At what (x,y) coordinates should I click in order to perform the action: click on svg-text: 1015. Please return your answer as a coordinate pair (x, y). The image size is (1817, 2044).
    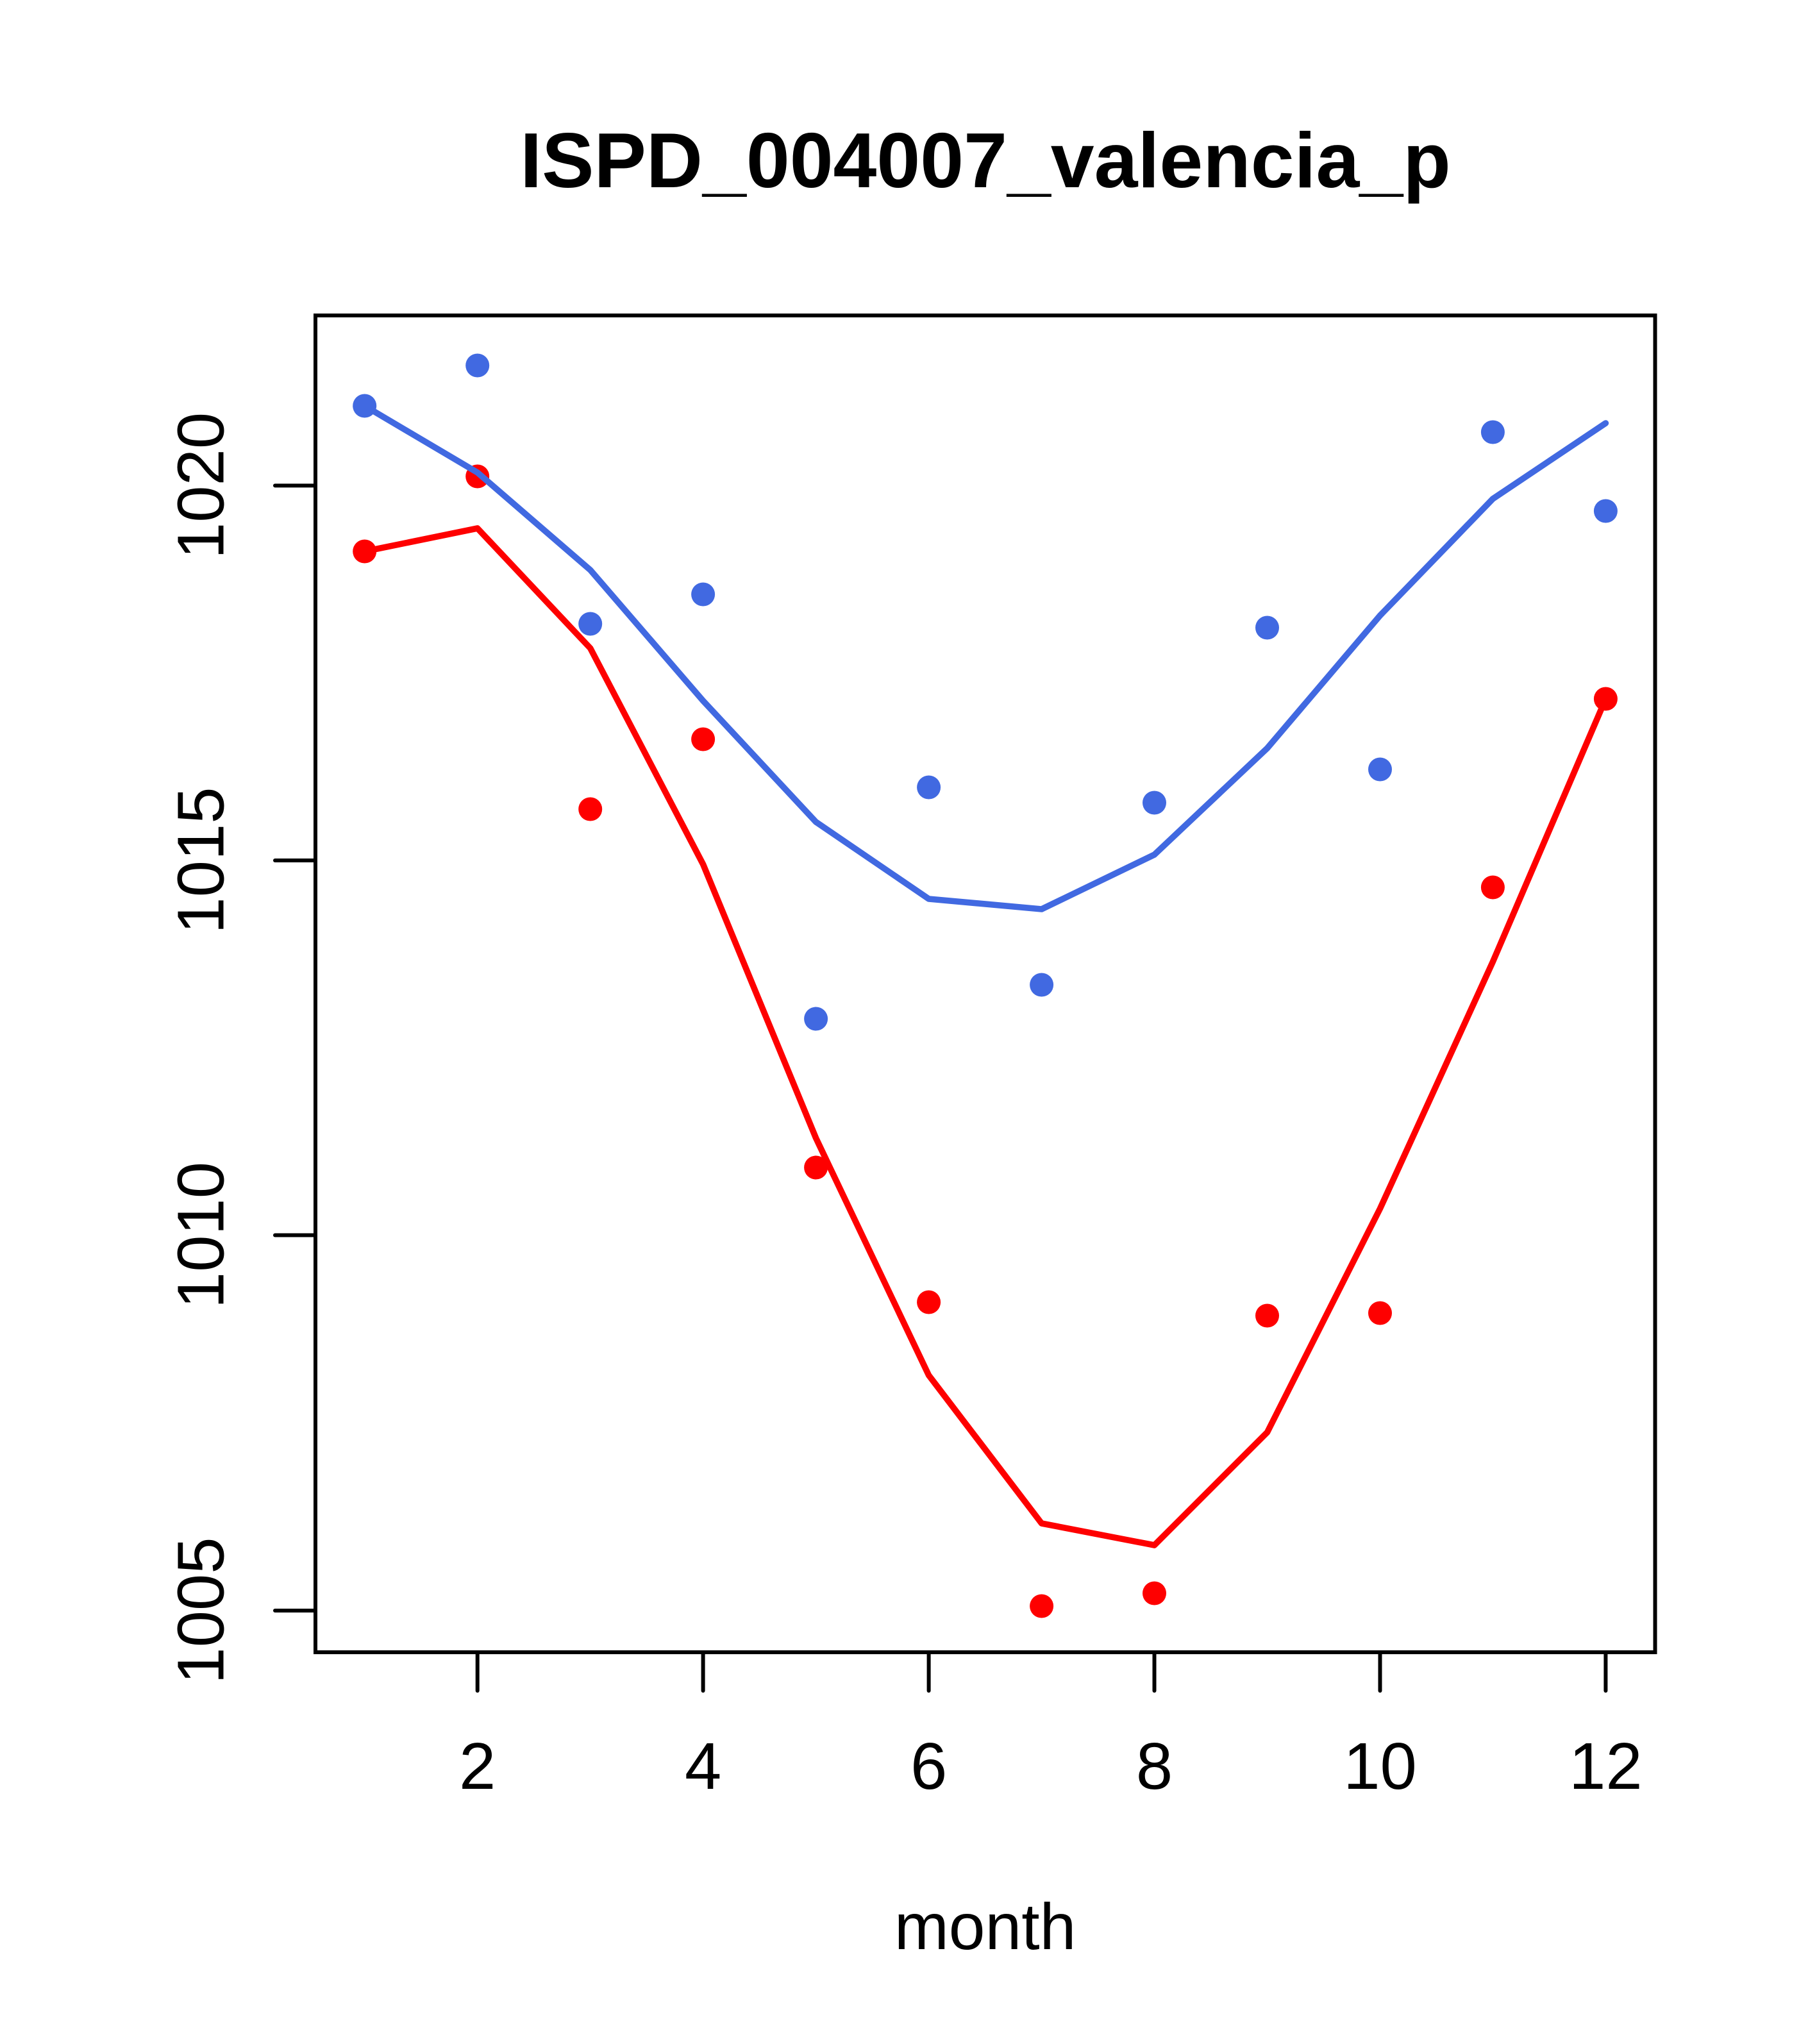
    Looking at the image, I should click on (201, 860).